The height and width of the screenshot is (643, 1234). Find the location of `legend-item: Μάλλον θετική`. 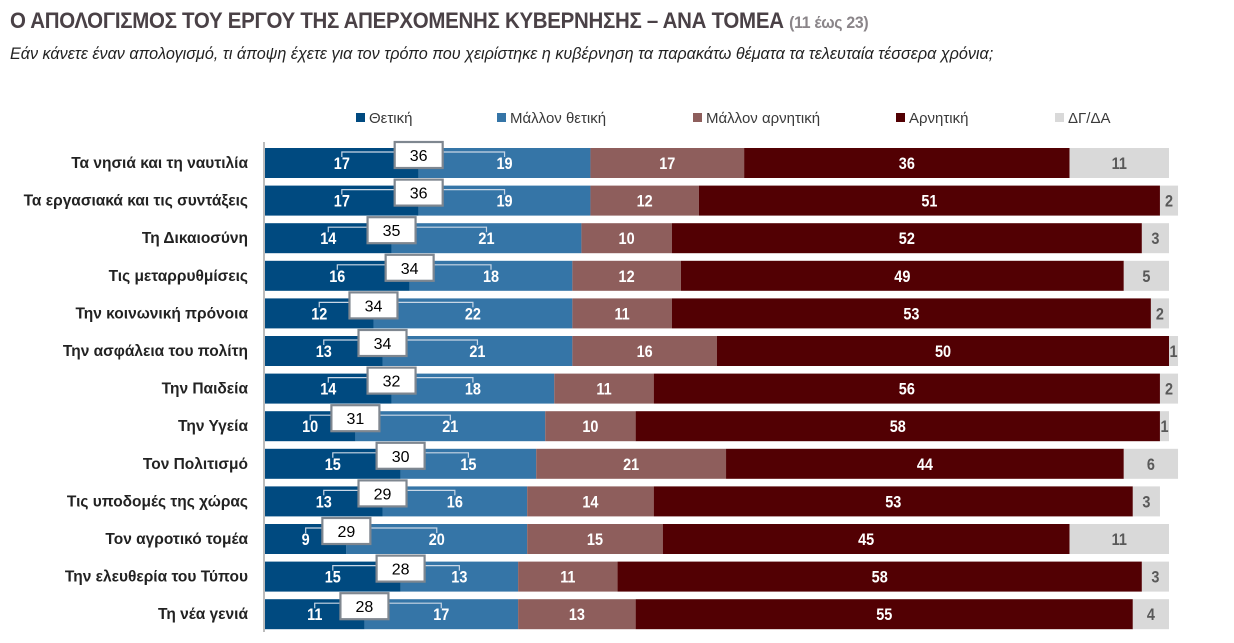

legend-item: Μάλλον θετική is located at coordinates (551, 118).